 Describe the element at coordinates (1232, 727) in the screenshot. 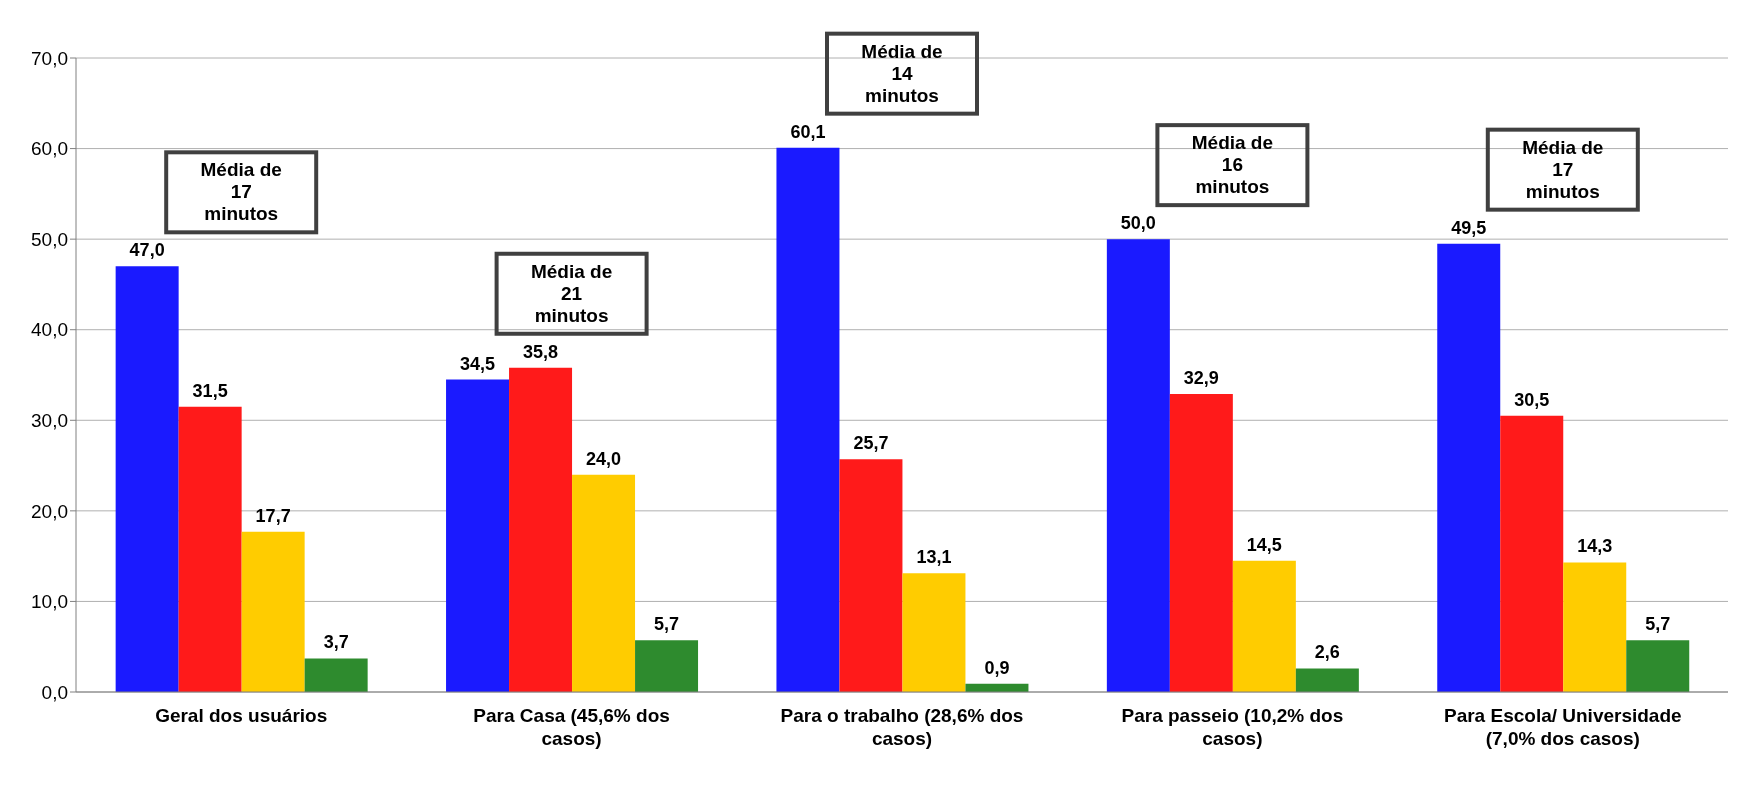

I see `x-tick-label: Para passeio (10,2% dos casos)` at that location.